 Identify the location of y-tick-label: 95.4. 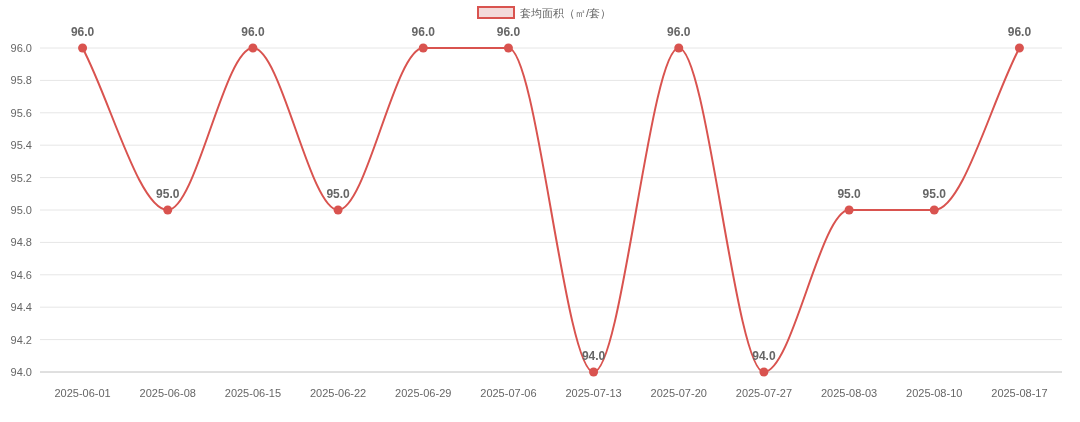
(21, 145).